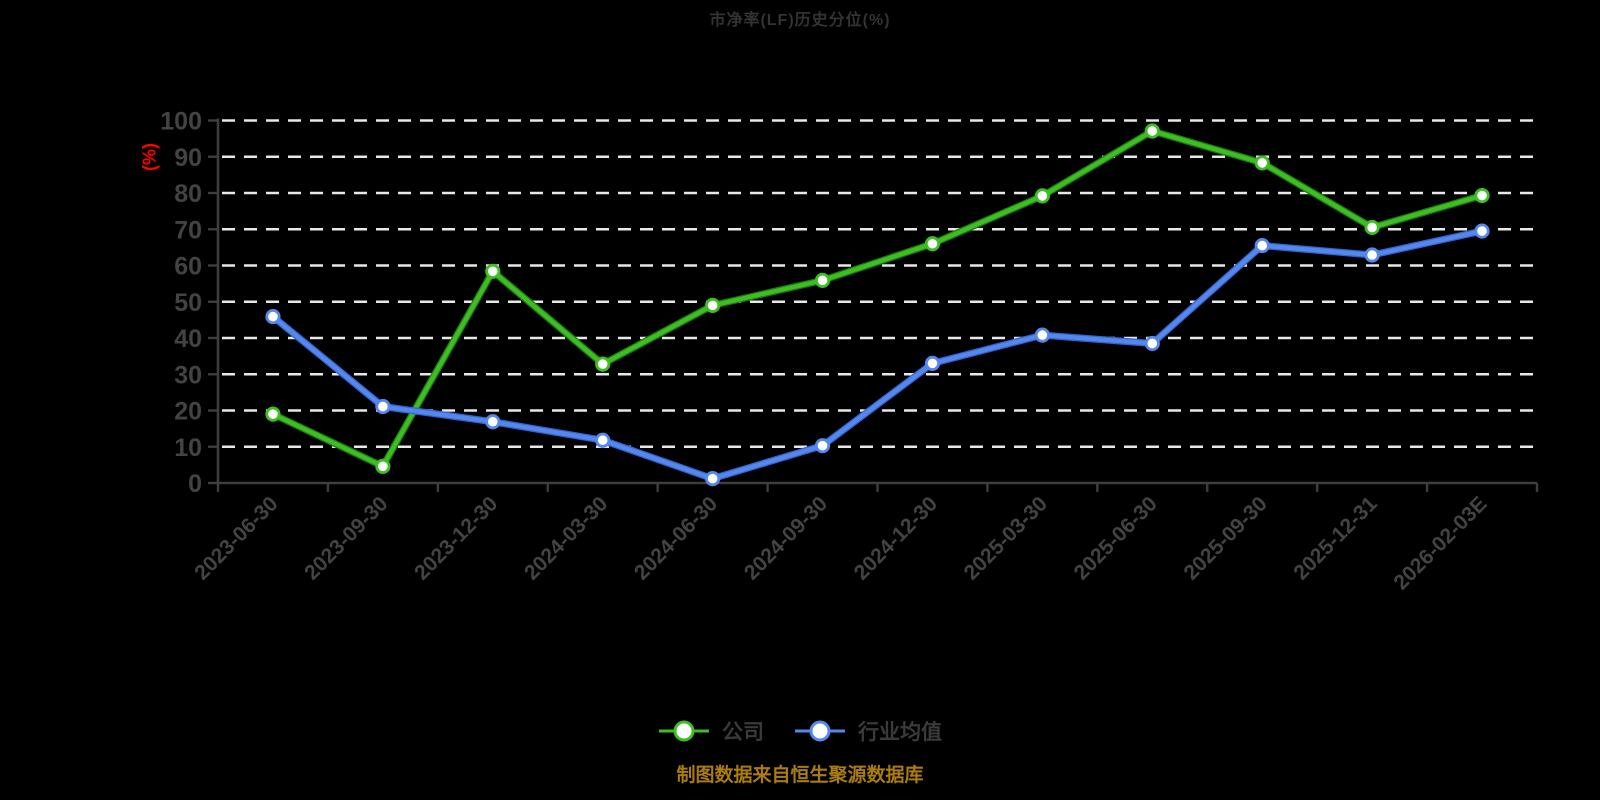  What do you see at coordinates (149, 157) in the screenshot?
I see `y-axis-unit-label: (%)` at bounding box center [149, 157].